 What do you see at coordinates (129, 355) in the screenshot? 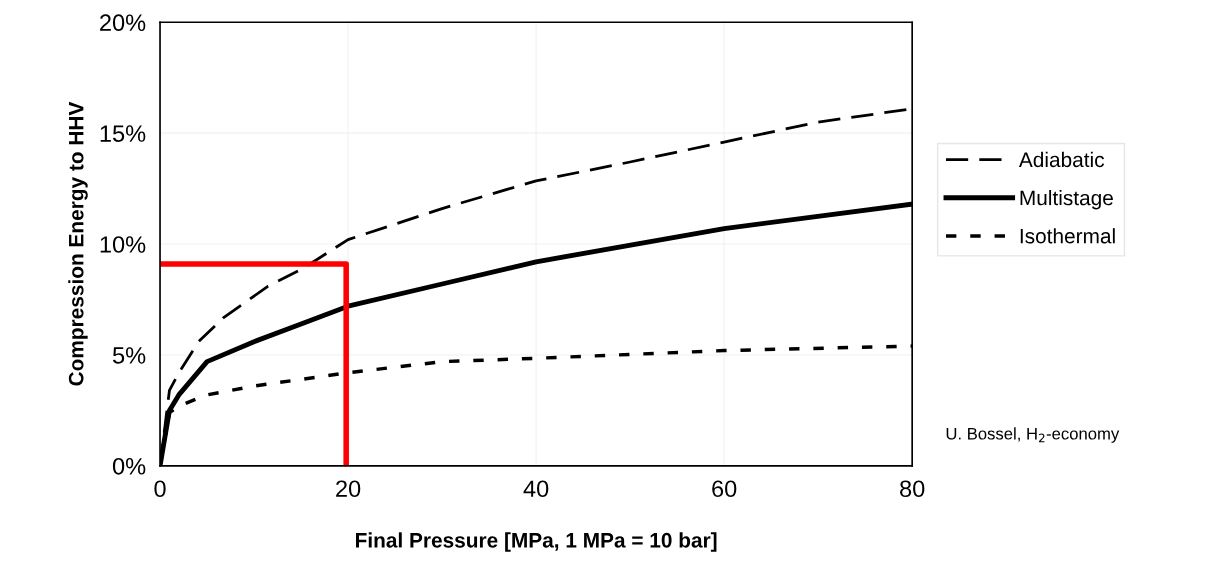
I see `y-tick-label: 5%` at bounding box center [129, 355].